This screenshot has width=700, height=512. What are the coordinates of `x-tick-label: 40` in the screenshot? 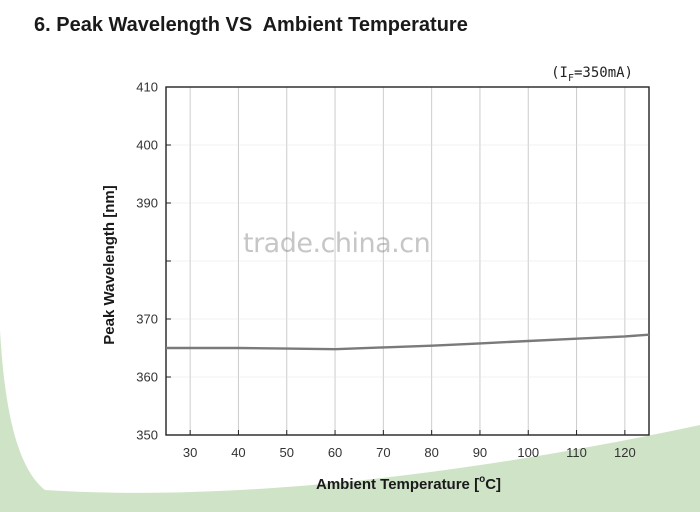 It's located at (238, 452).